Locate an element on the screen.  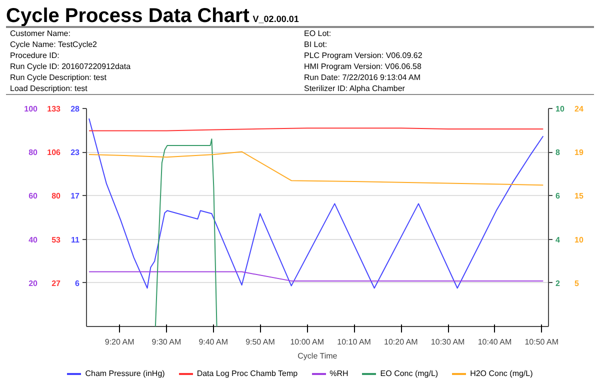
y3-tick-label: 40 is located at coordinates (33, 239).